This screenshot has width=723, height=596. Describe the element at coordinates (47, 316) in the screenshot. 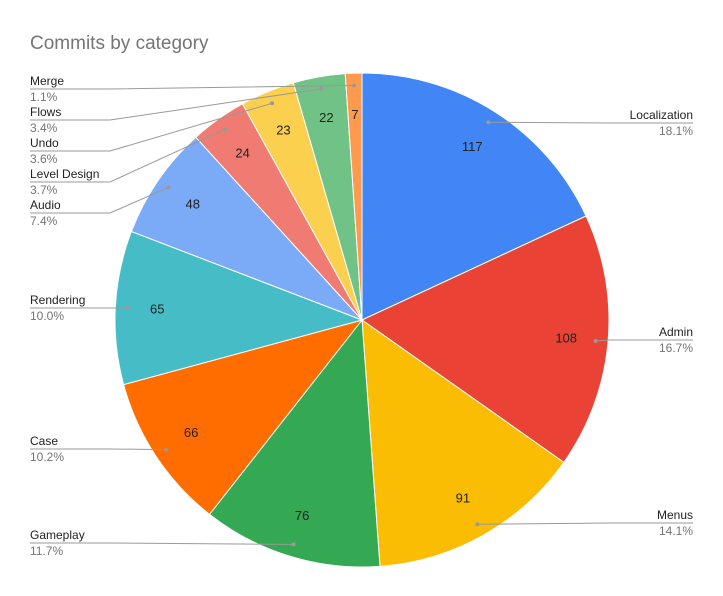

I see `percent-label: 10.0%` at that location.